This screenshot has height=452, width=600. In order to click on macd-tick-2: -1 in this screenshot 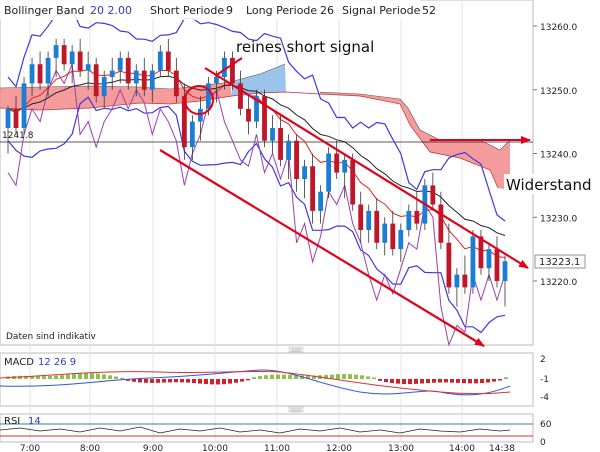, I will do `click(544, 380)`.